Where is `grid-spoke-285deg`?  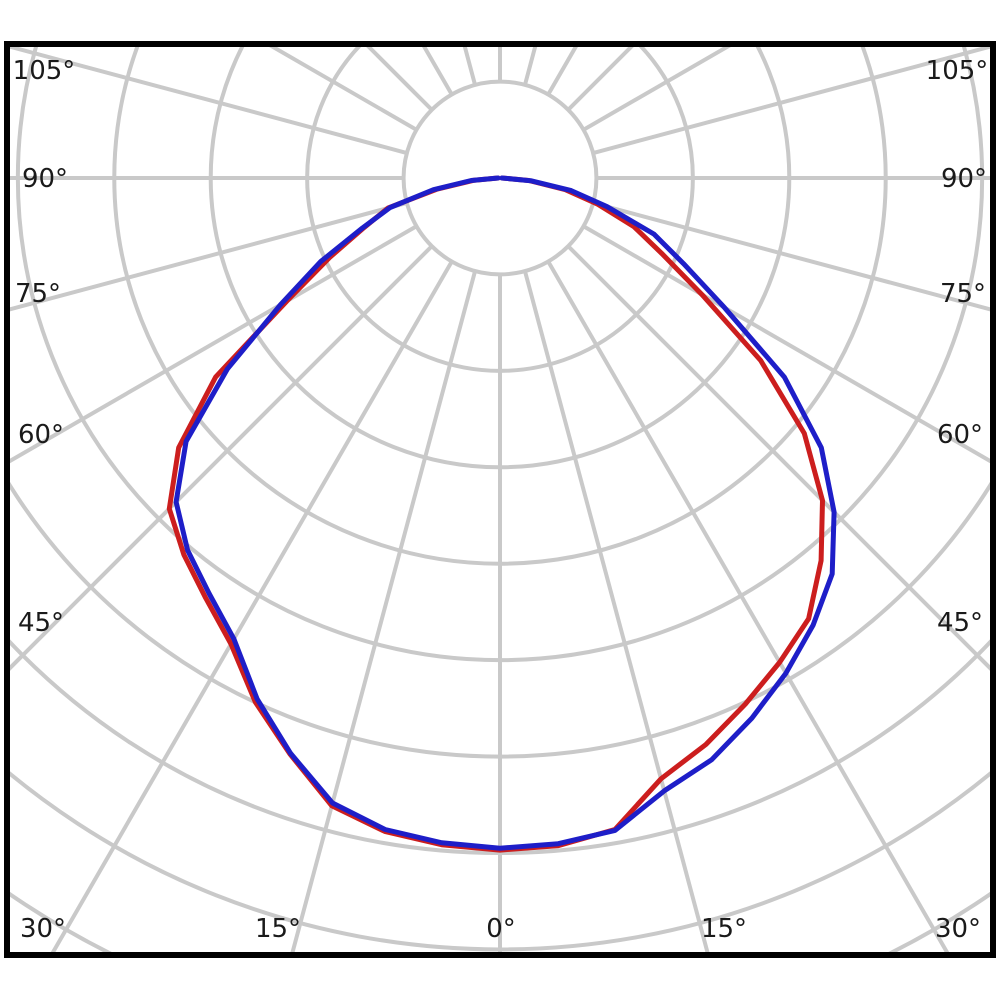
grid-spoke-285deg is located at coordinates (209, 256).